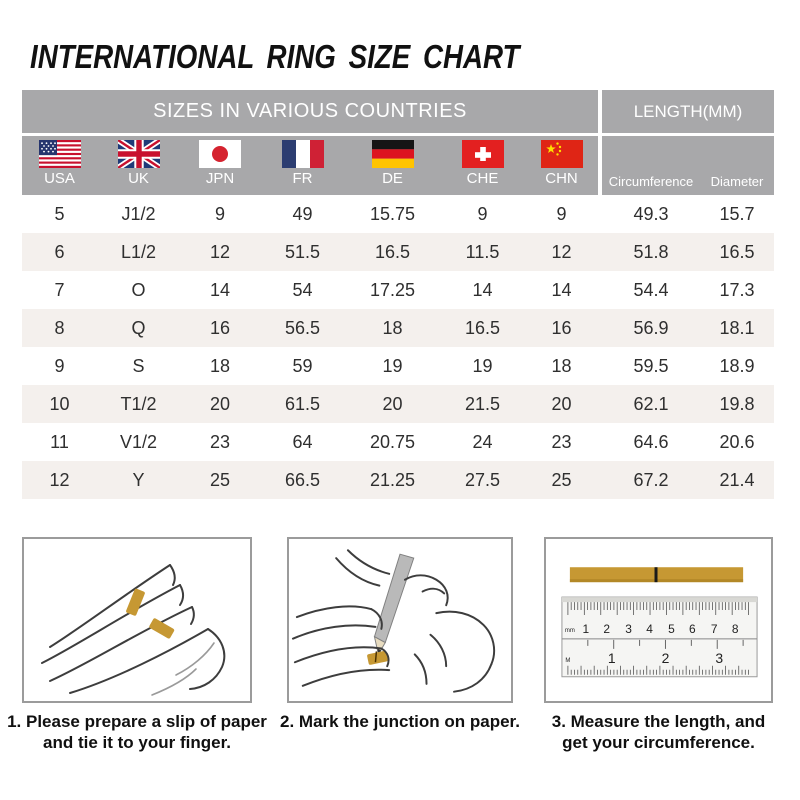  Describe the element at coordinates (737, 480) in the screenshot. I see `table-cell: 21.4` at that location.